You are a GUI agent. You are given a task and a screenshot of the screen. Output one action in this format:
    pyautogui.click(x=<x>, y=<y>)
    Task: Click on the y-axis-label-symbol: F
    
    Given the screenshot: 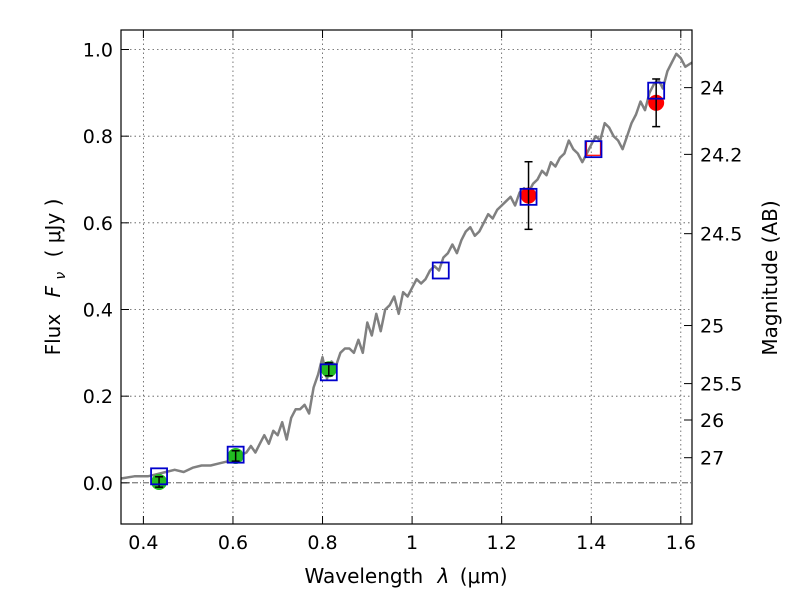 What is the action you would take?
    pyautogui.click(x=53, y=291)
    